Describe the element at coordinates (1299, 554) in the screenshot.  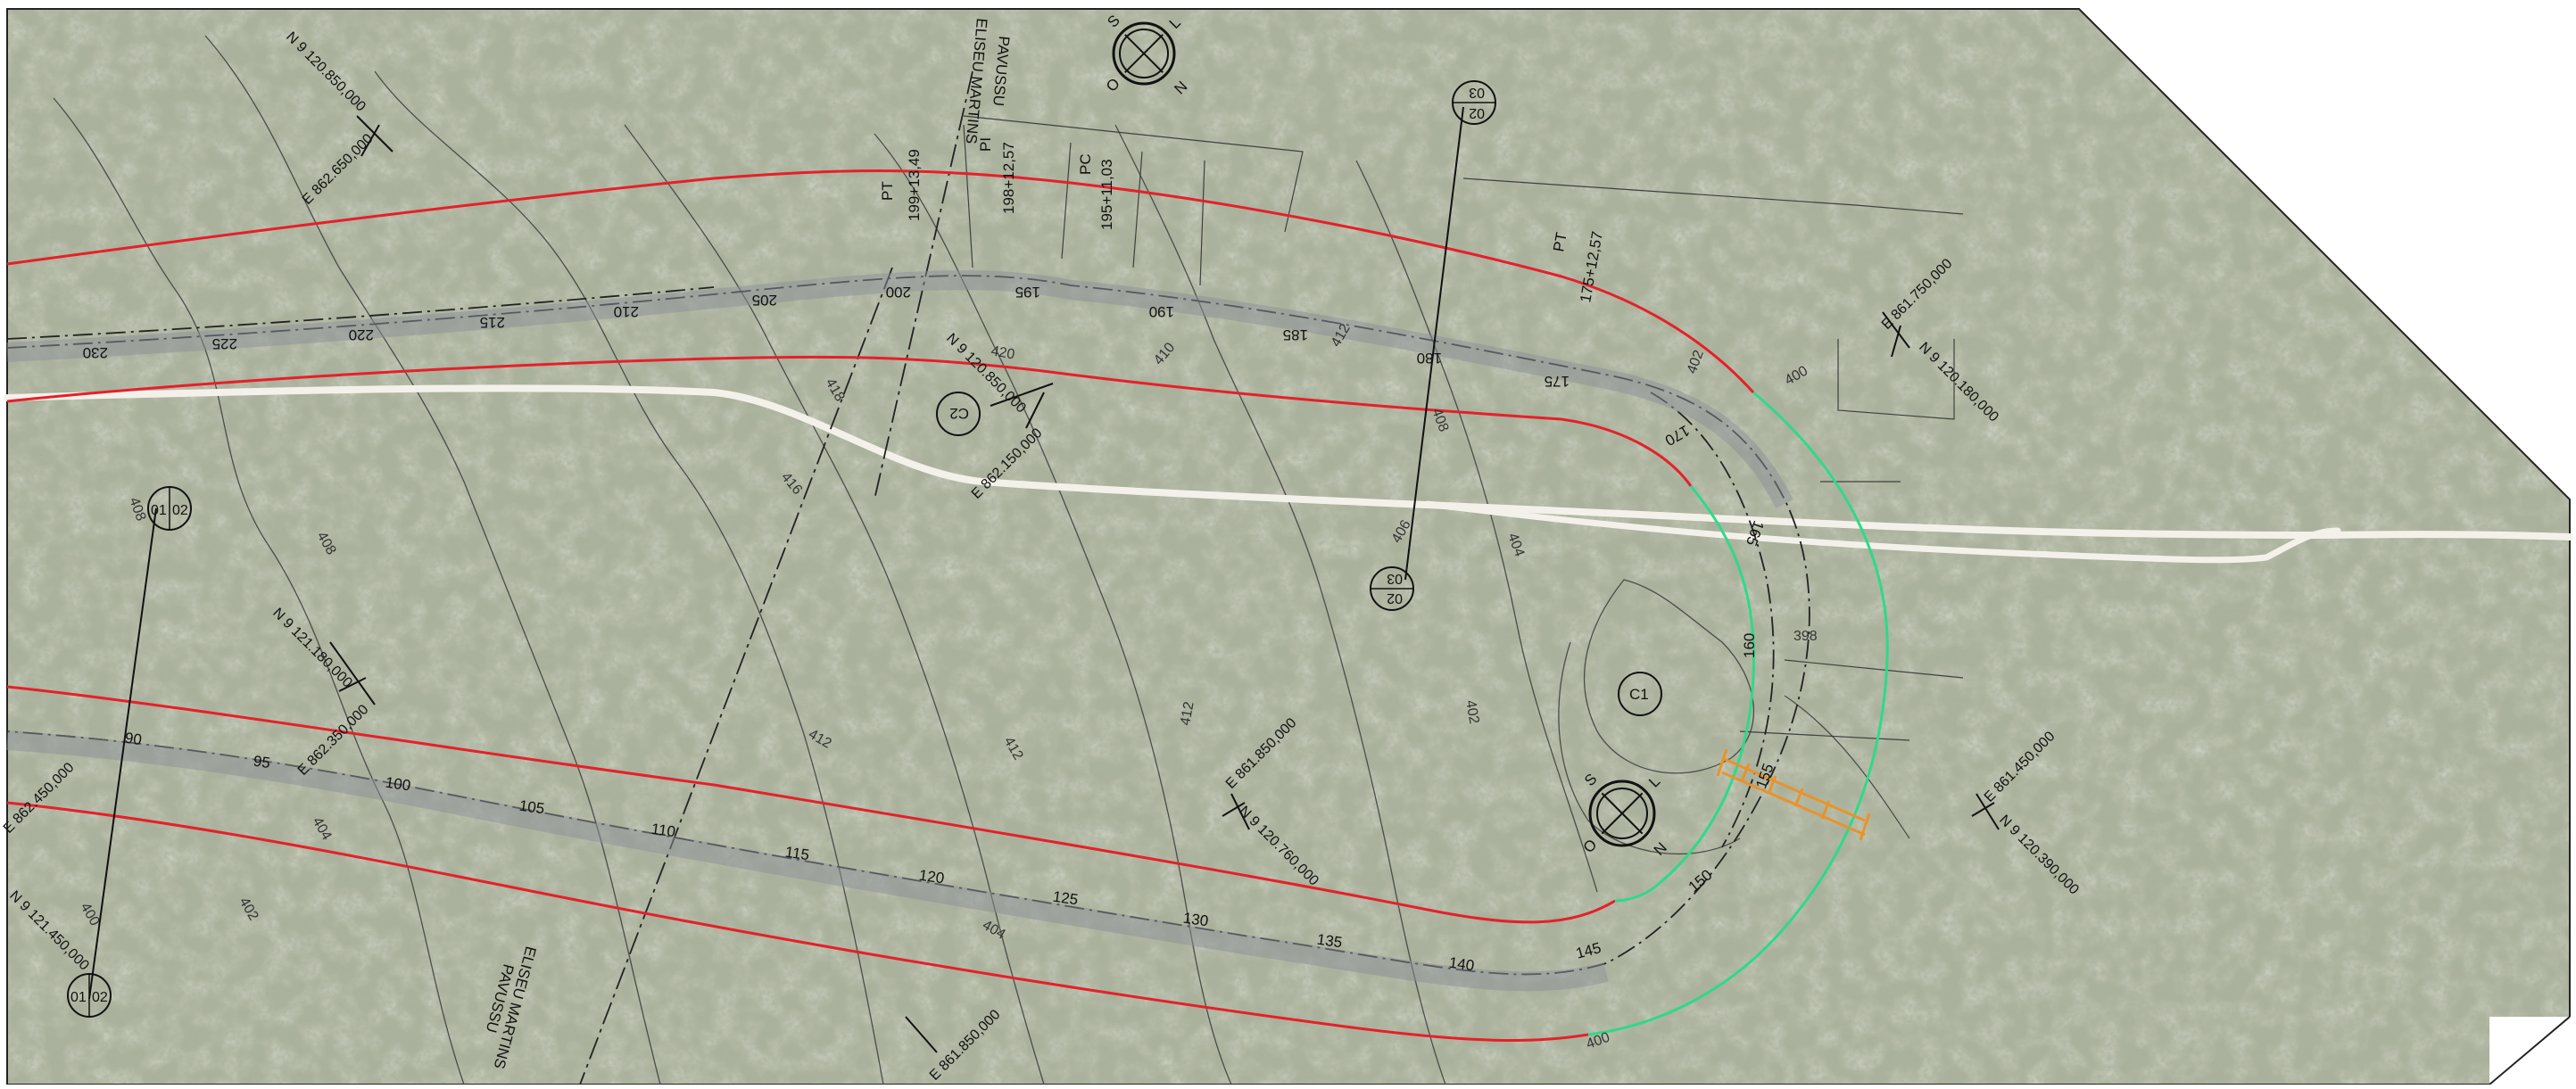
I see `section-markers: C2 C1` at that location.